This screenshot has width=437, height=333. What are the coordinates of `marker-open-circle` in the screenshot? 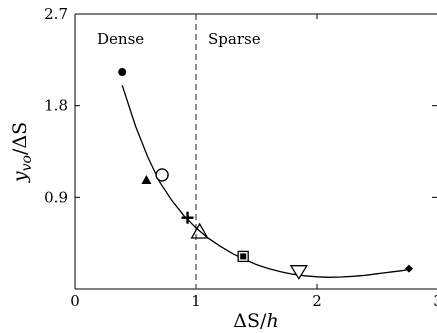 It's located at (162, 175).